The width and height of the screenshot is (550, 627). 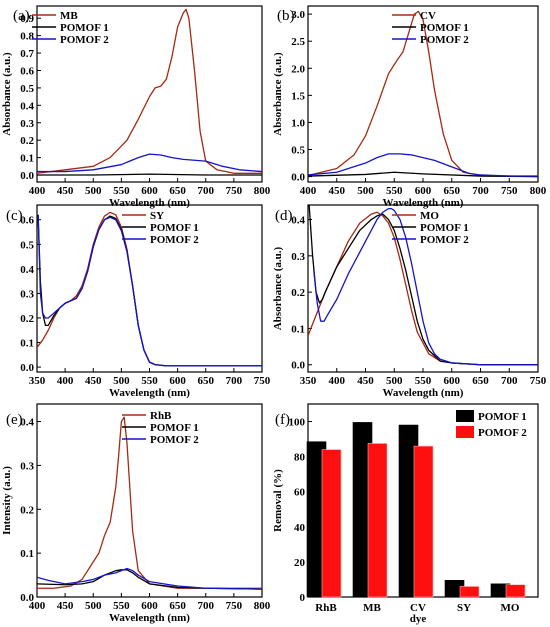 I want to click on y-tick-label: 100, so click(x=297, y=423).